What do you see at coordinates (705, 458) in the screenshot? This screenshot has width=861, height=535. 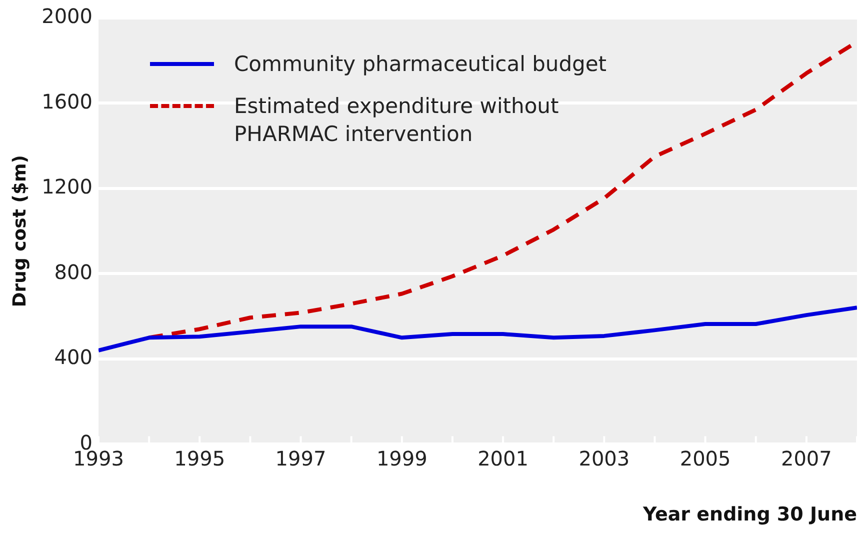 I see `x-tick-label: 2005` at bounding box center [705, 458].